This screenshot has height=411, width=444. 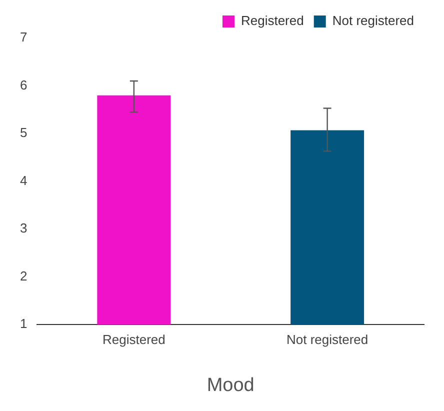 What do you see at coordinates (24, 37) in the screenshot?
I see `y-tick-label: 7` at bounding box center [24, 37].